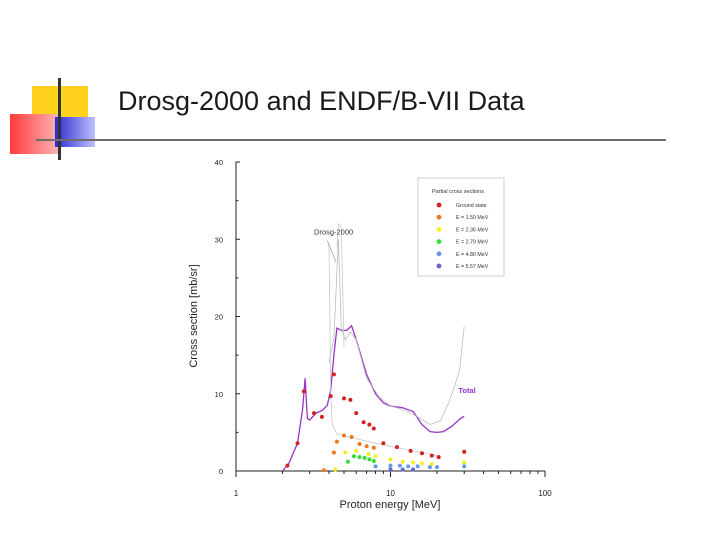  What do you see at coordinates (472, 255) in the screenshot?
I see `legend-label: E = 4.80 MeV` at bounding box center [472, 255].